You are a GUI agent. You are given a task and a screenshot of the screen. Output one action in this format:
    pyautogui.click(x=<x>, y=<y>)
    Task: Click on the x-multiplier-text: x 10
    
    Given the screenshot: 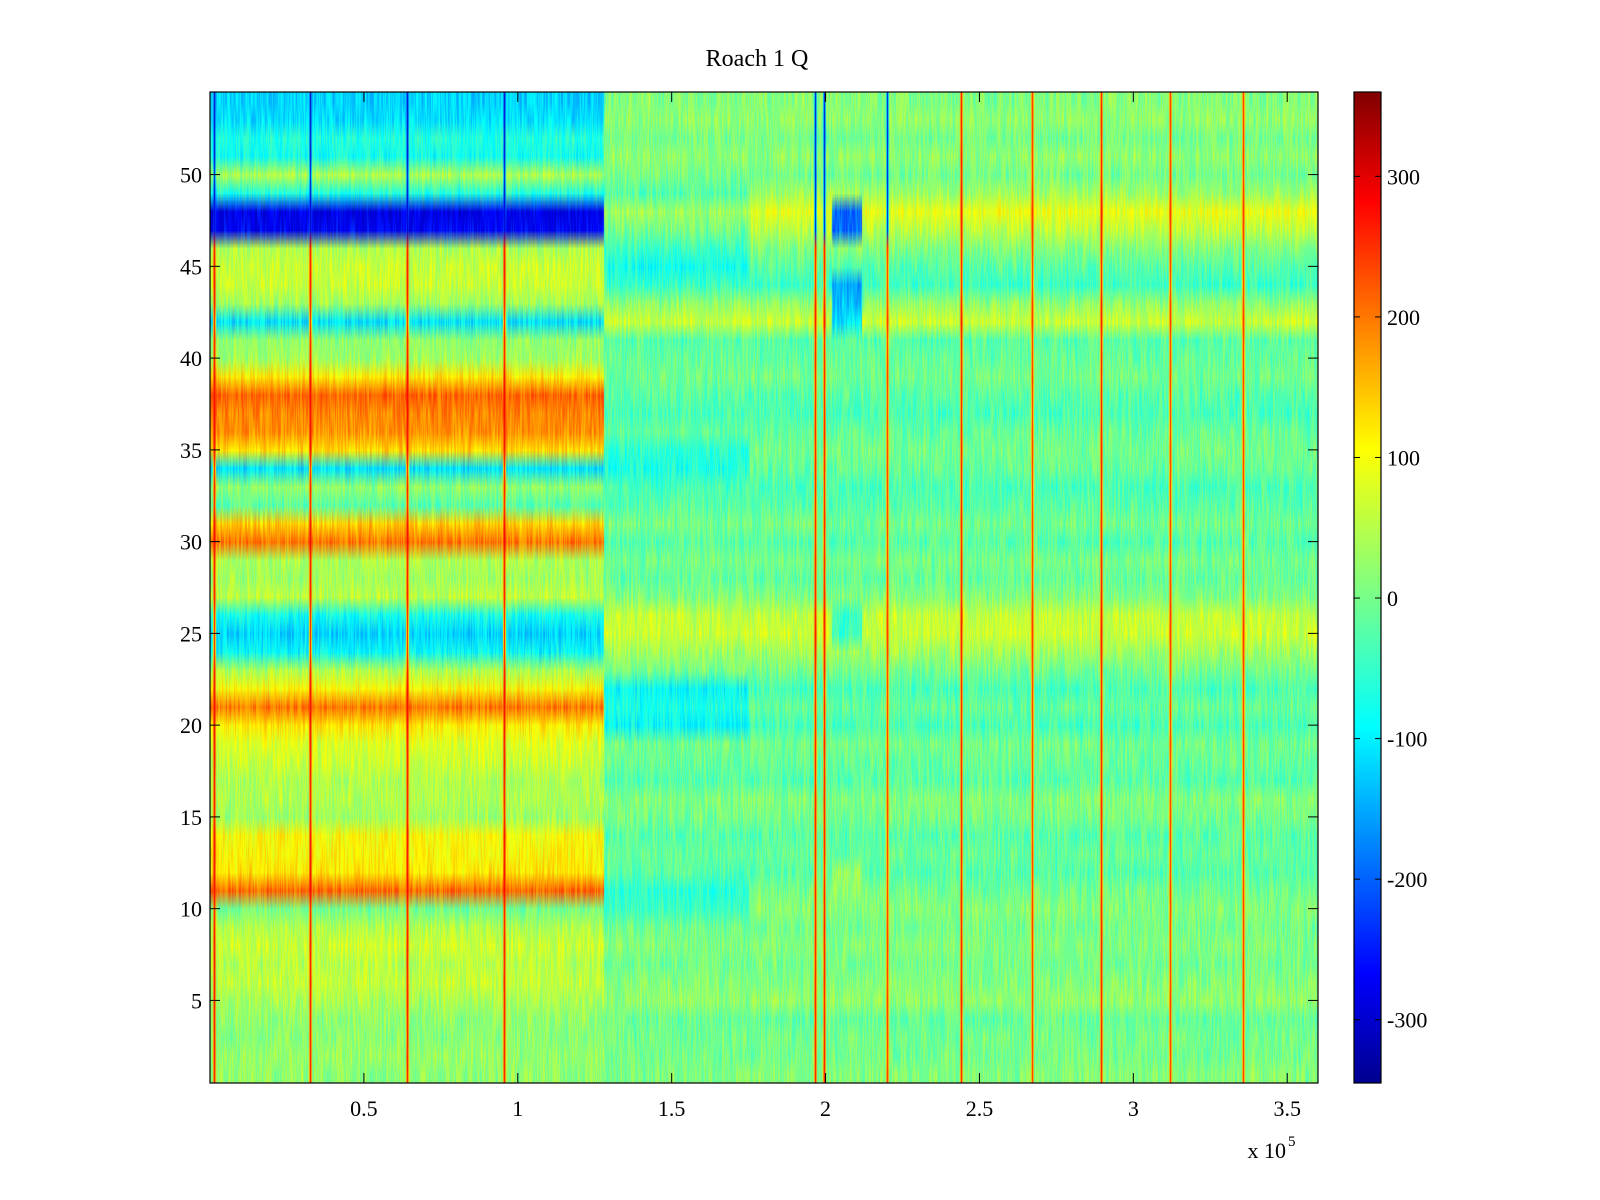 What is the action you would take?
    pyautogui.click(x=1267, y=1150)
    